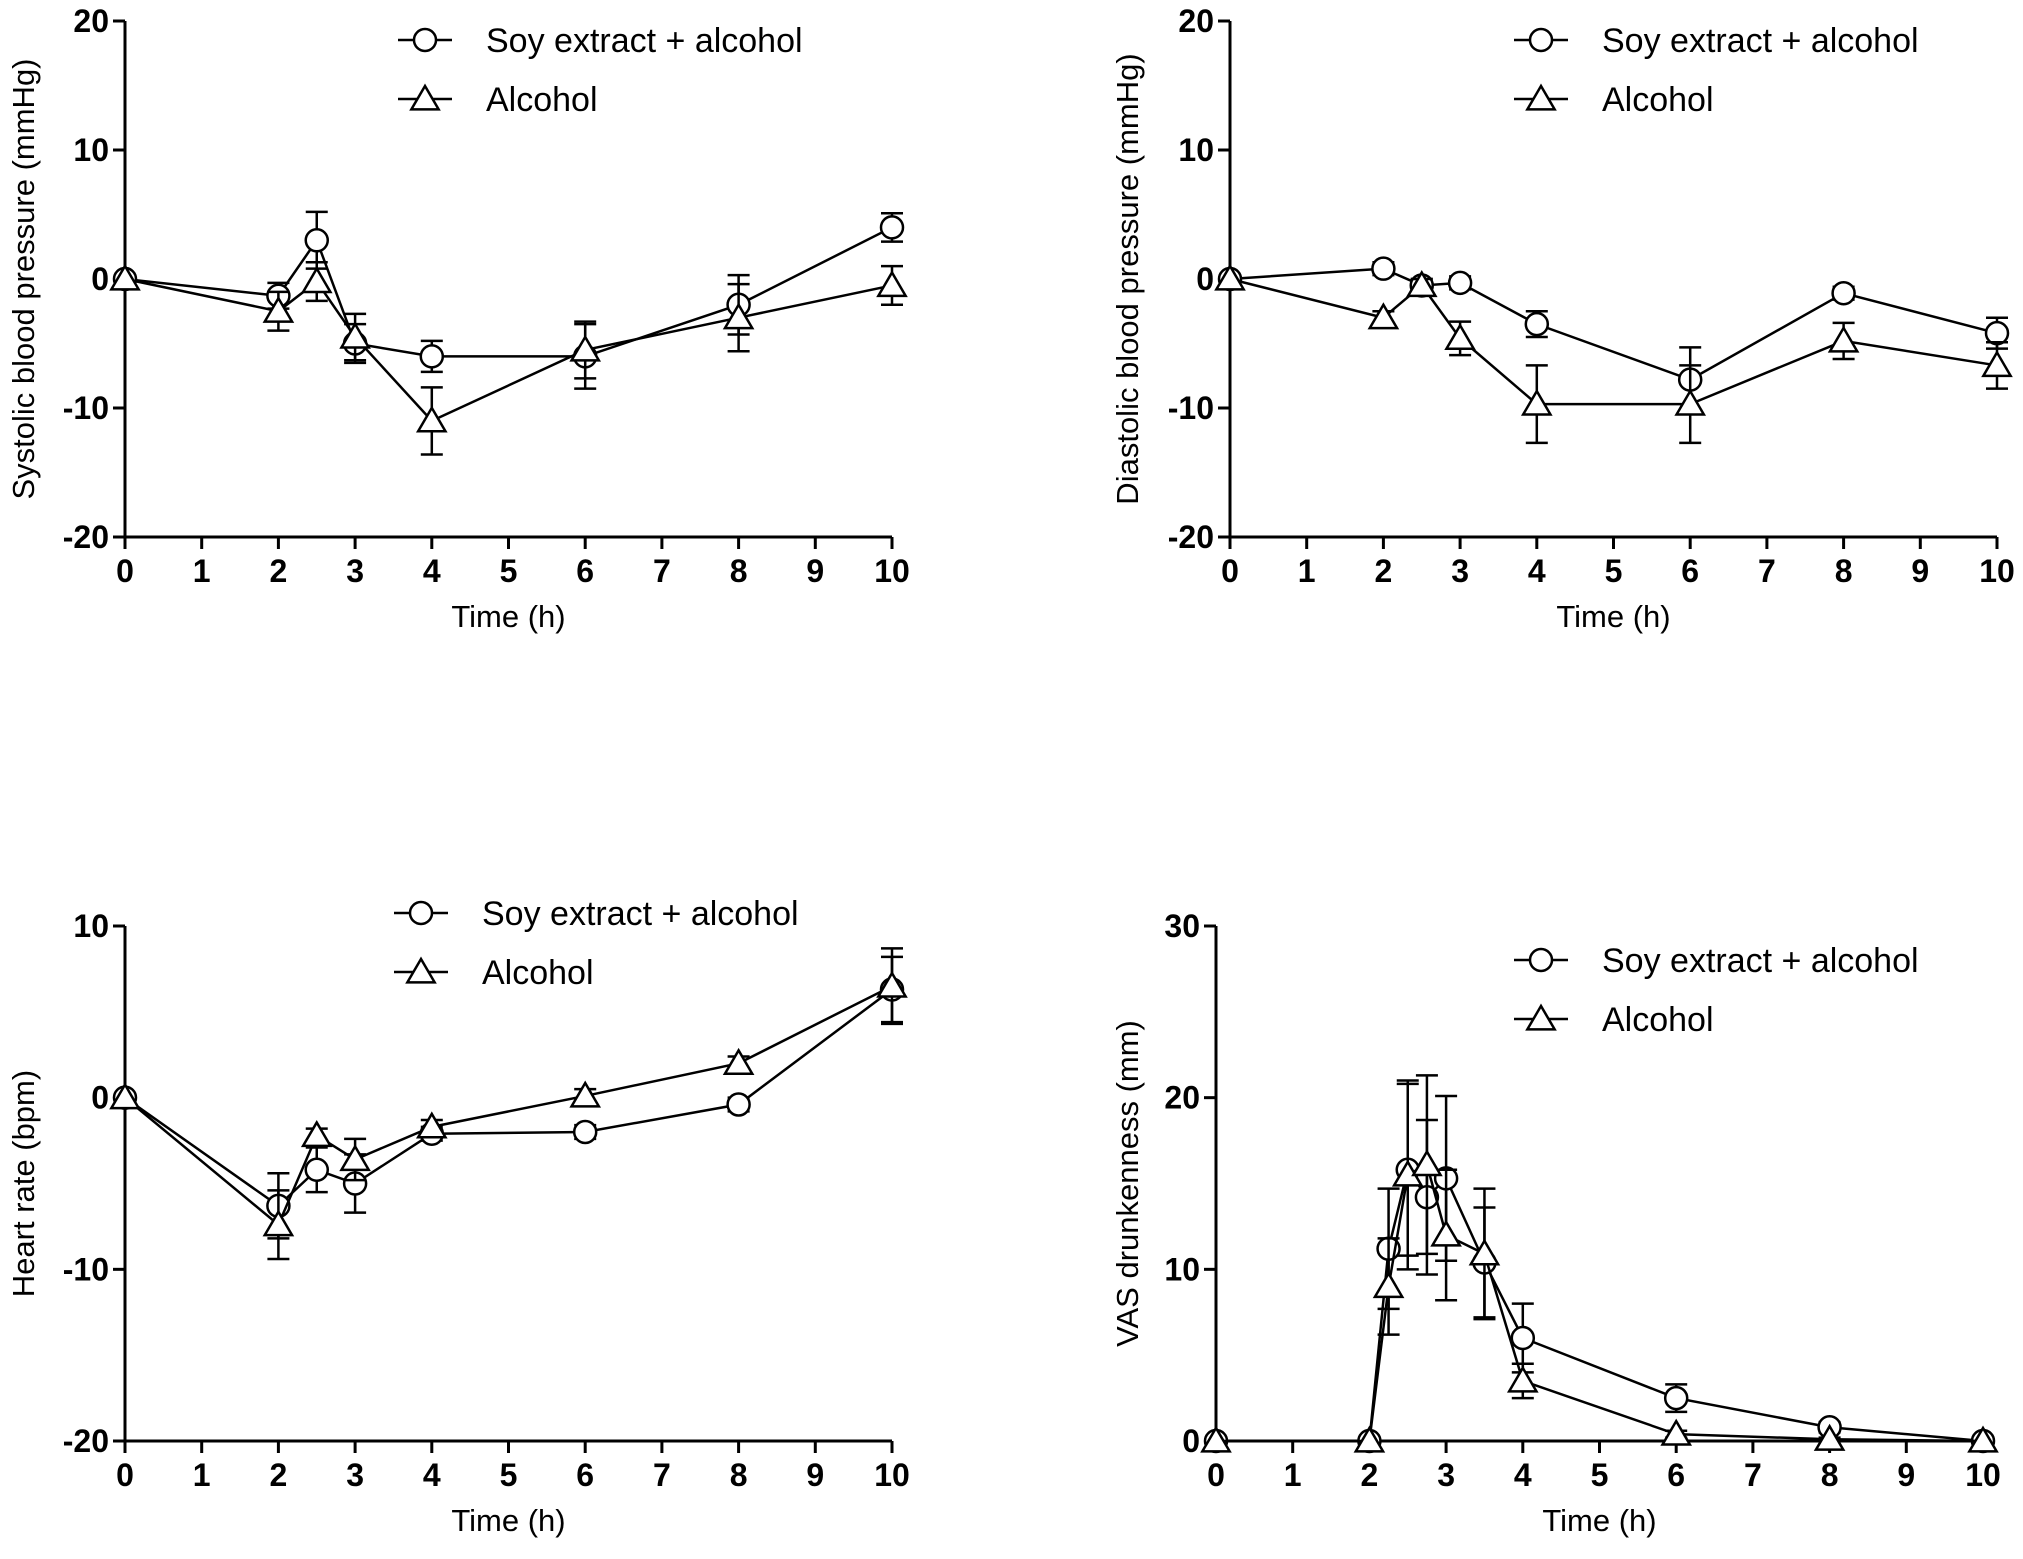  What do you see at coordinates (538, 973) in the screenshot?
I see `legend-label: Alcohol` at bounding box center [538, 973].